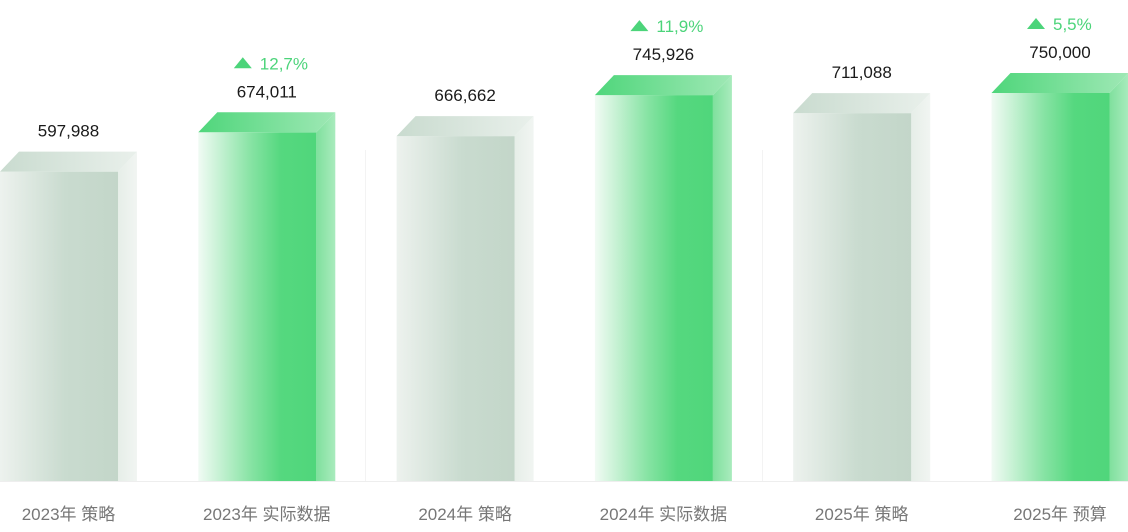  What do you see at coordinates (862, 72) in the screenshot?
I see `value-label: 711,088` at bounding box center [862, 72].